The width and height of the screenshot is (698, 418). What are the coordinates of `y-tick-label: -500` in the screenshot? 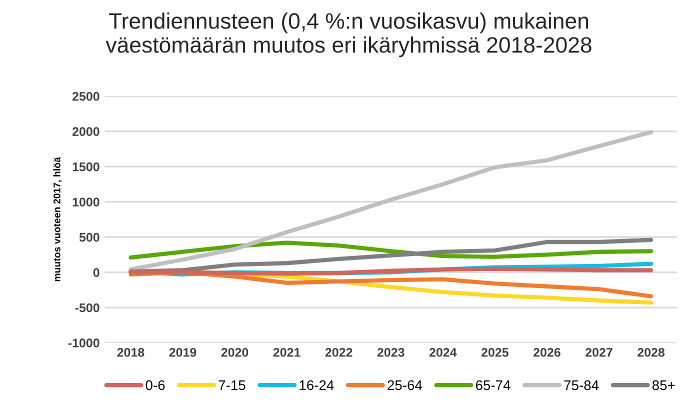 It's located at (87, 307).